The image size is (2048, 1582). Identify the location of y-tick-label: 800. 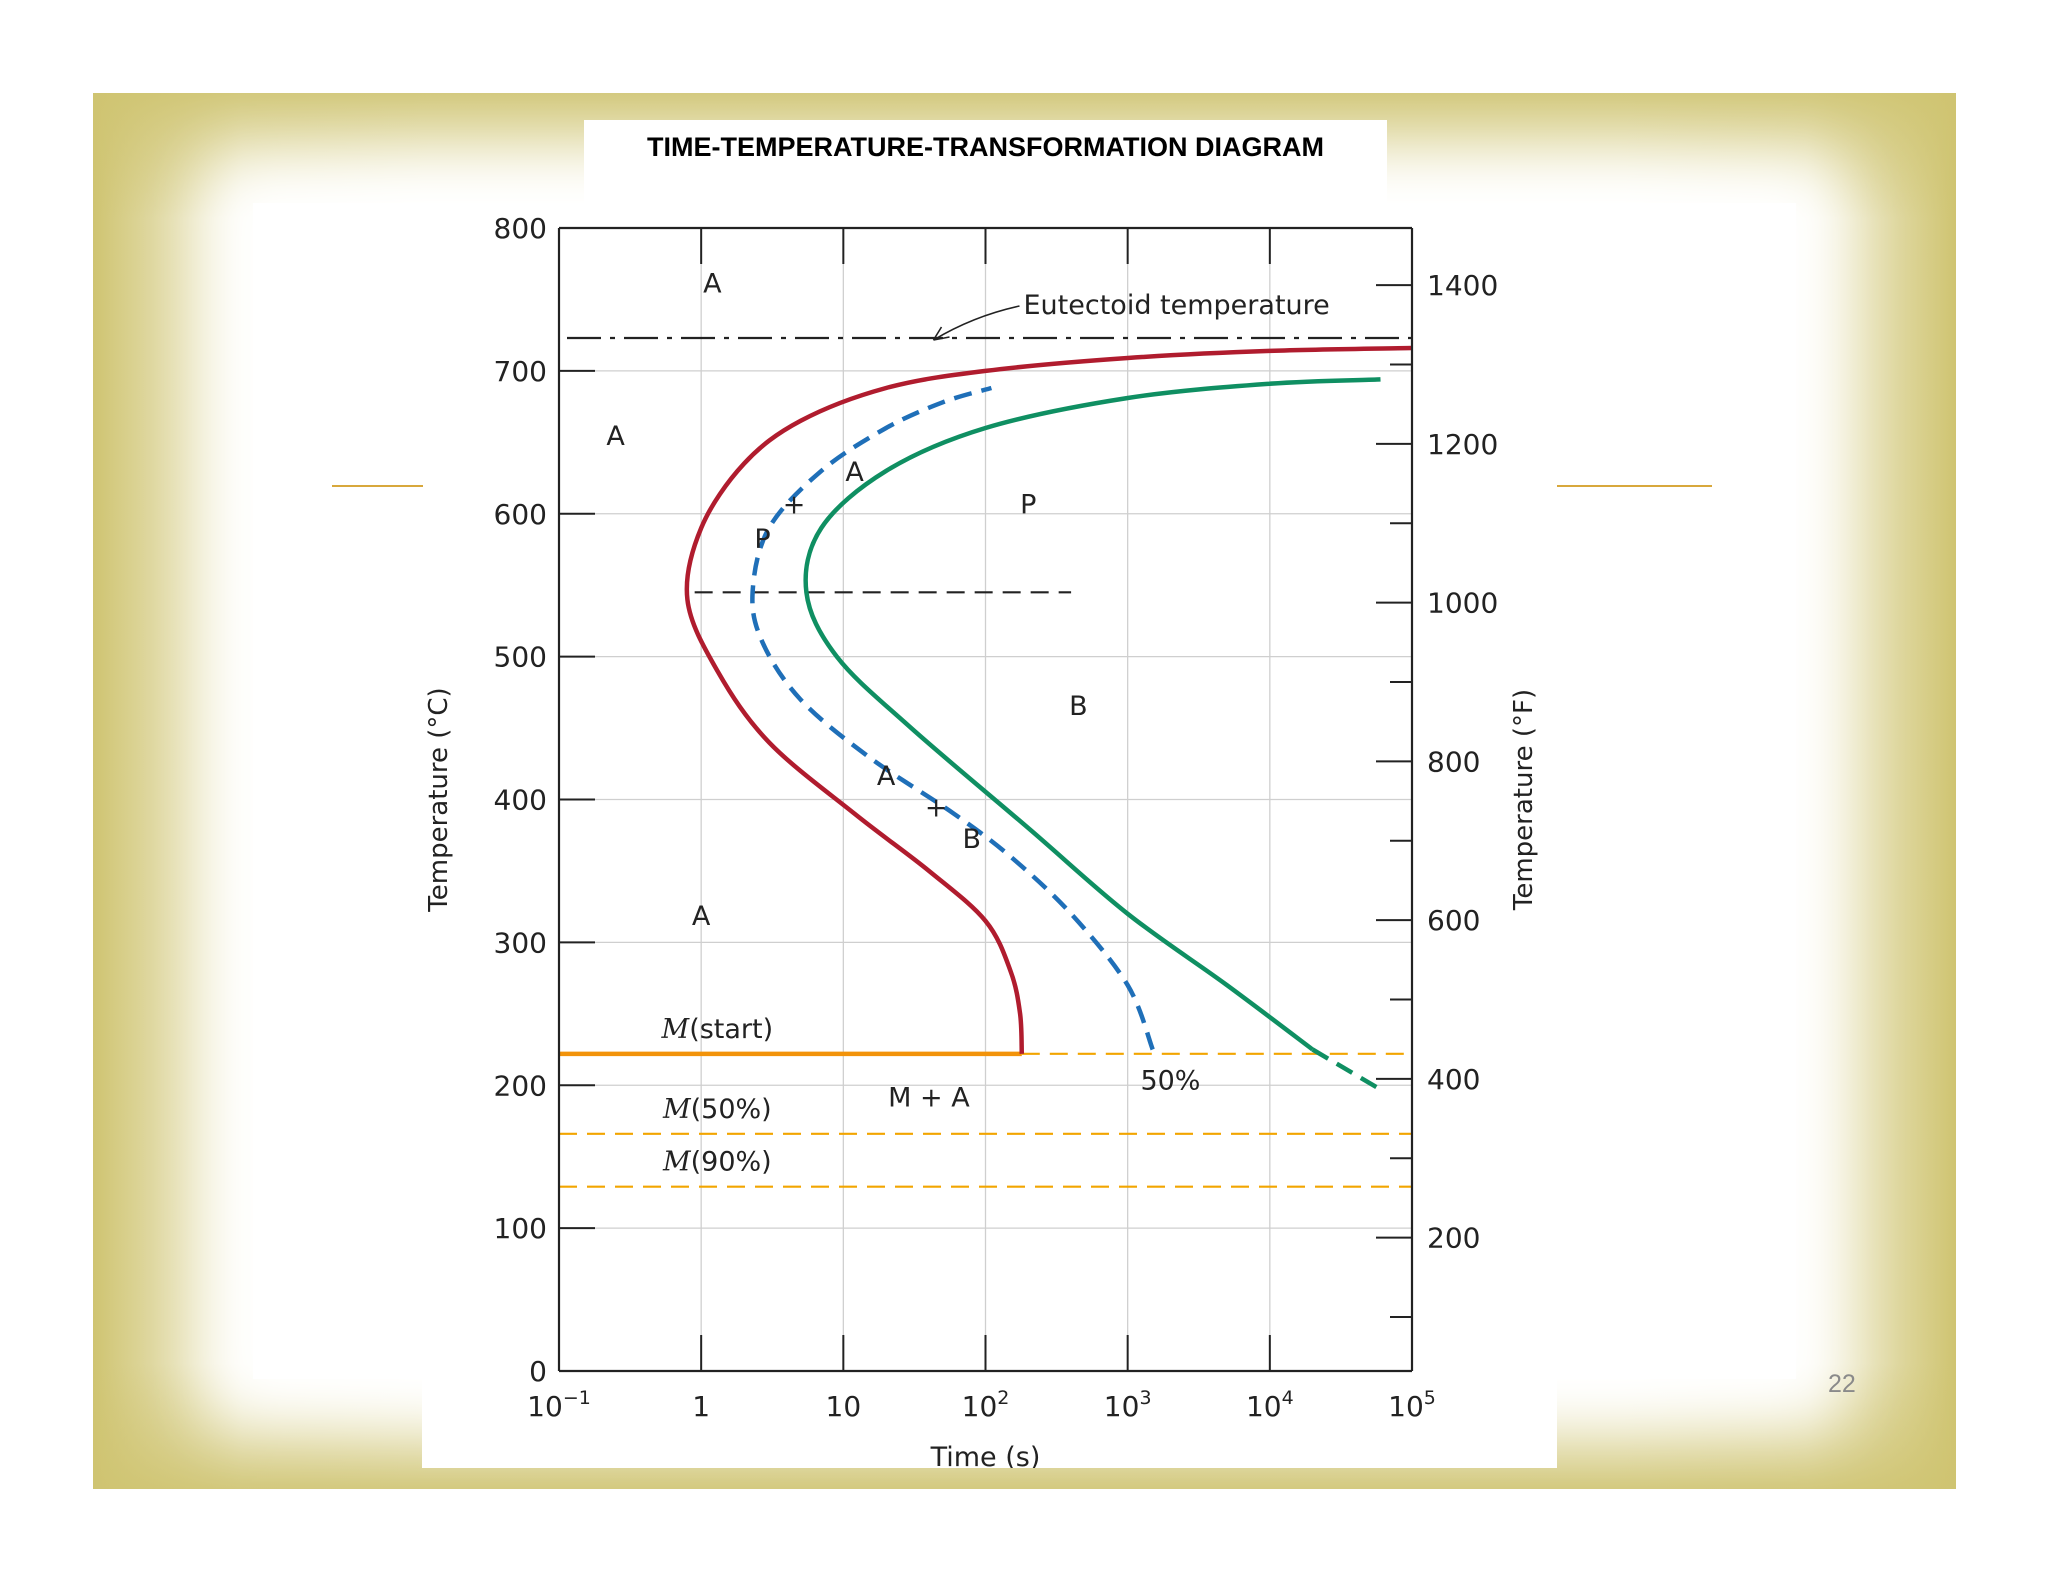
(520, 228).